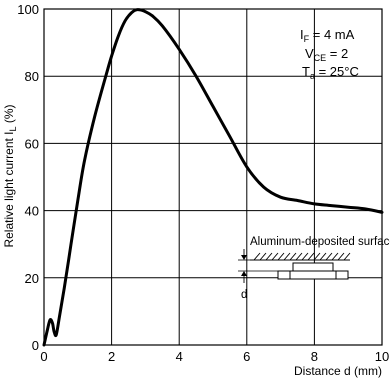 The width and height of the screenshot is (390, 381). What do you see at coordinates (327, 35) in the screenshot?
I see `condition-if: IF = 4 mA` at bounding box center [327, 35].